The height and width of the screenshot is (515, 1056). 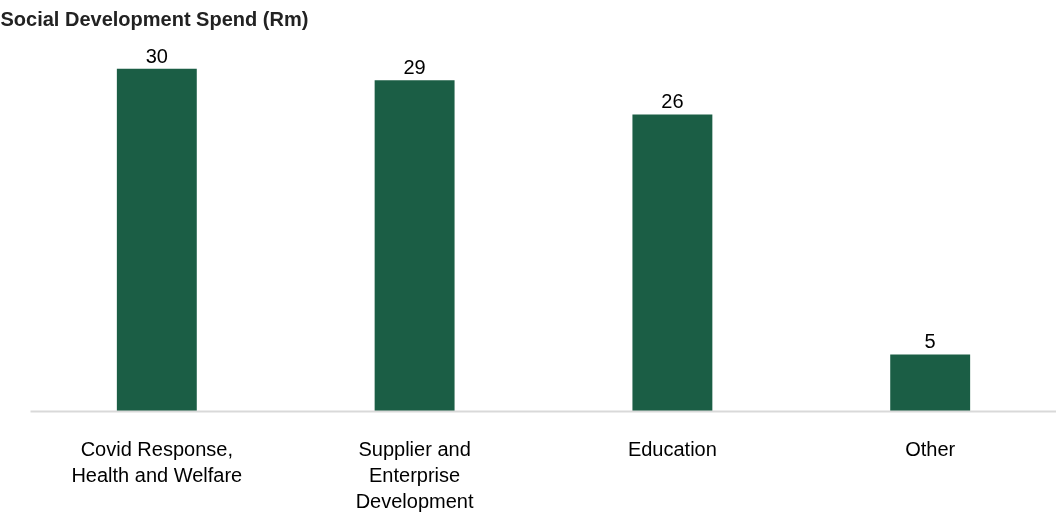 What do you see at coordinates (157, 461) in the screenshot?
I see `x-tick-label: Covid Response, Health and Welfare` at bounding box center [157, 461].